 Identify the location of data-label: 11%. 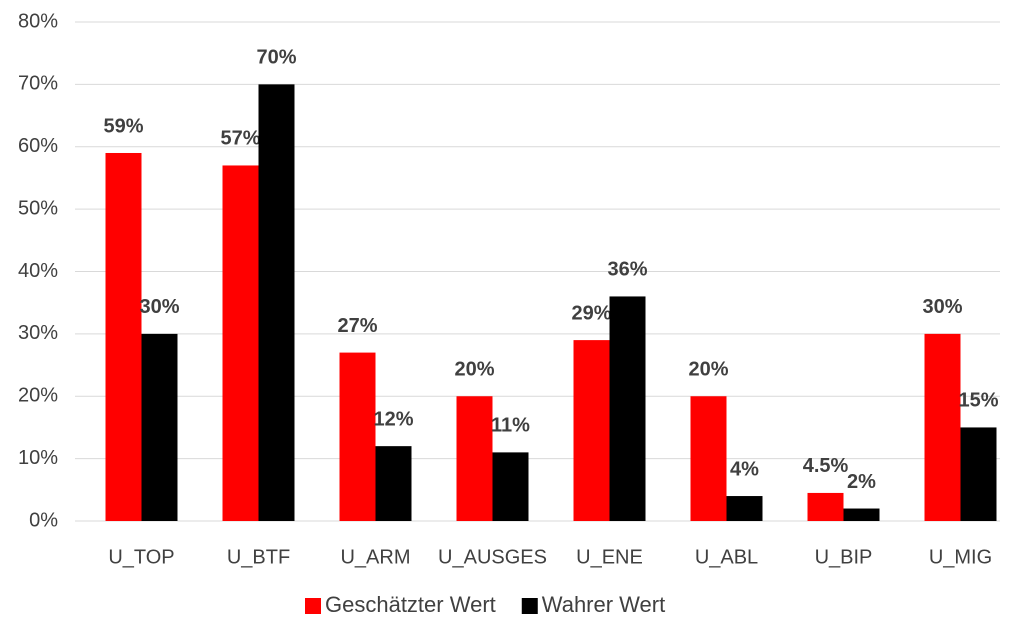
(510, 426).